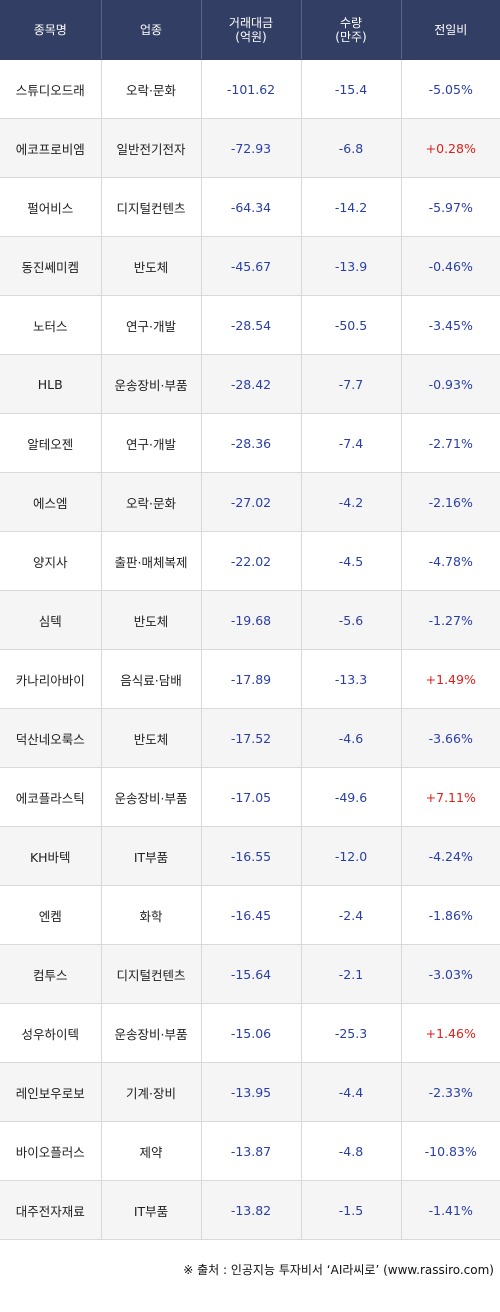 This screenshot has height=1312, width=500. I want to click on header-amount: 거래대금 (억원), so click(251, 30).